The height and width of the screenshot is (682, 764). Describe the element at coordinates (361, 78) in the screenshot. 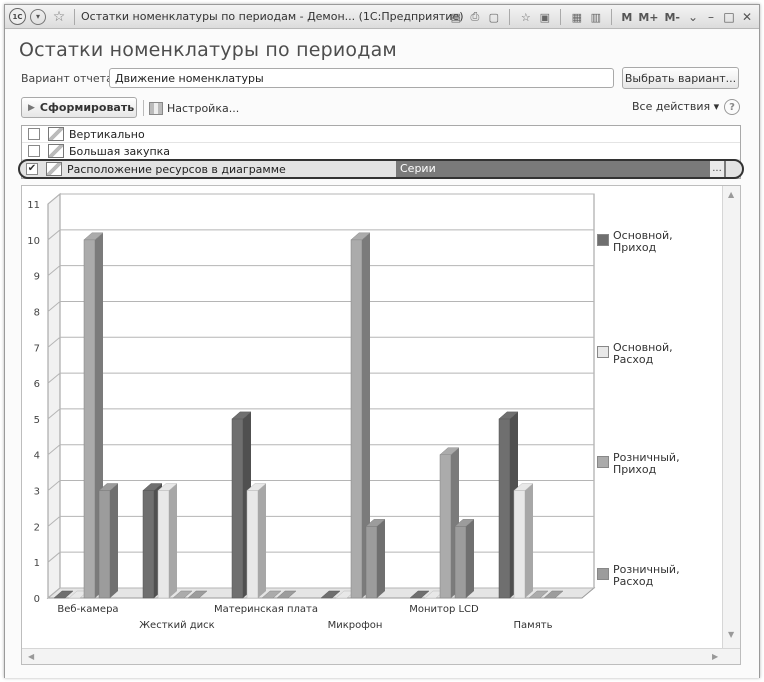

I see `variant-field: Движение номенклатуры` at that location.